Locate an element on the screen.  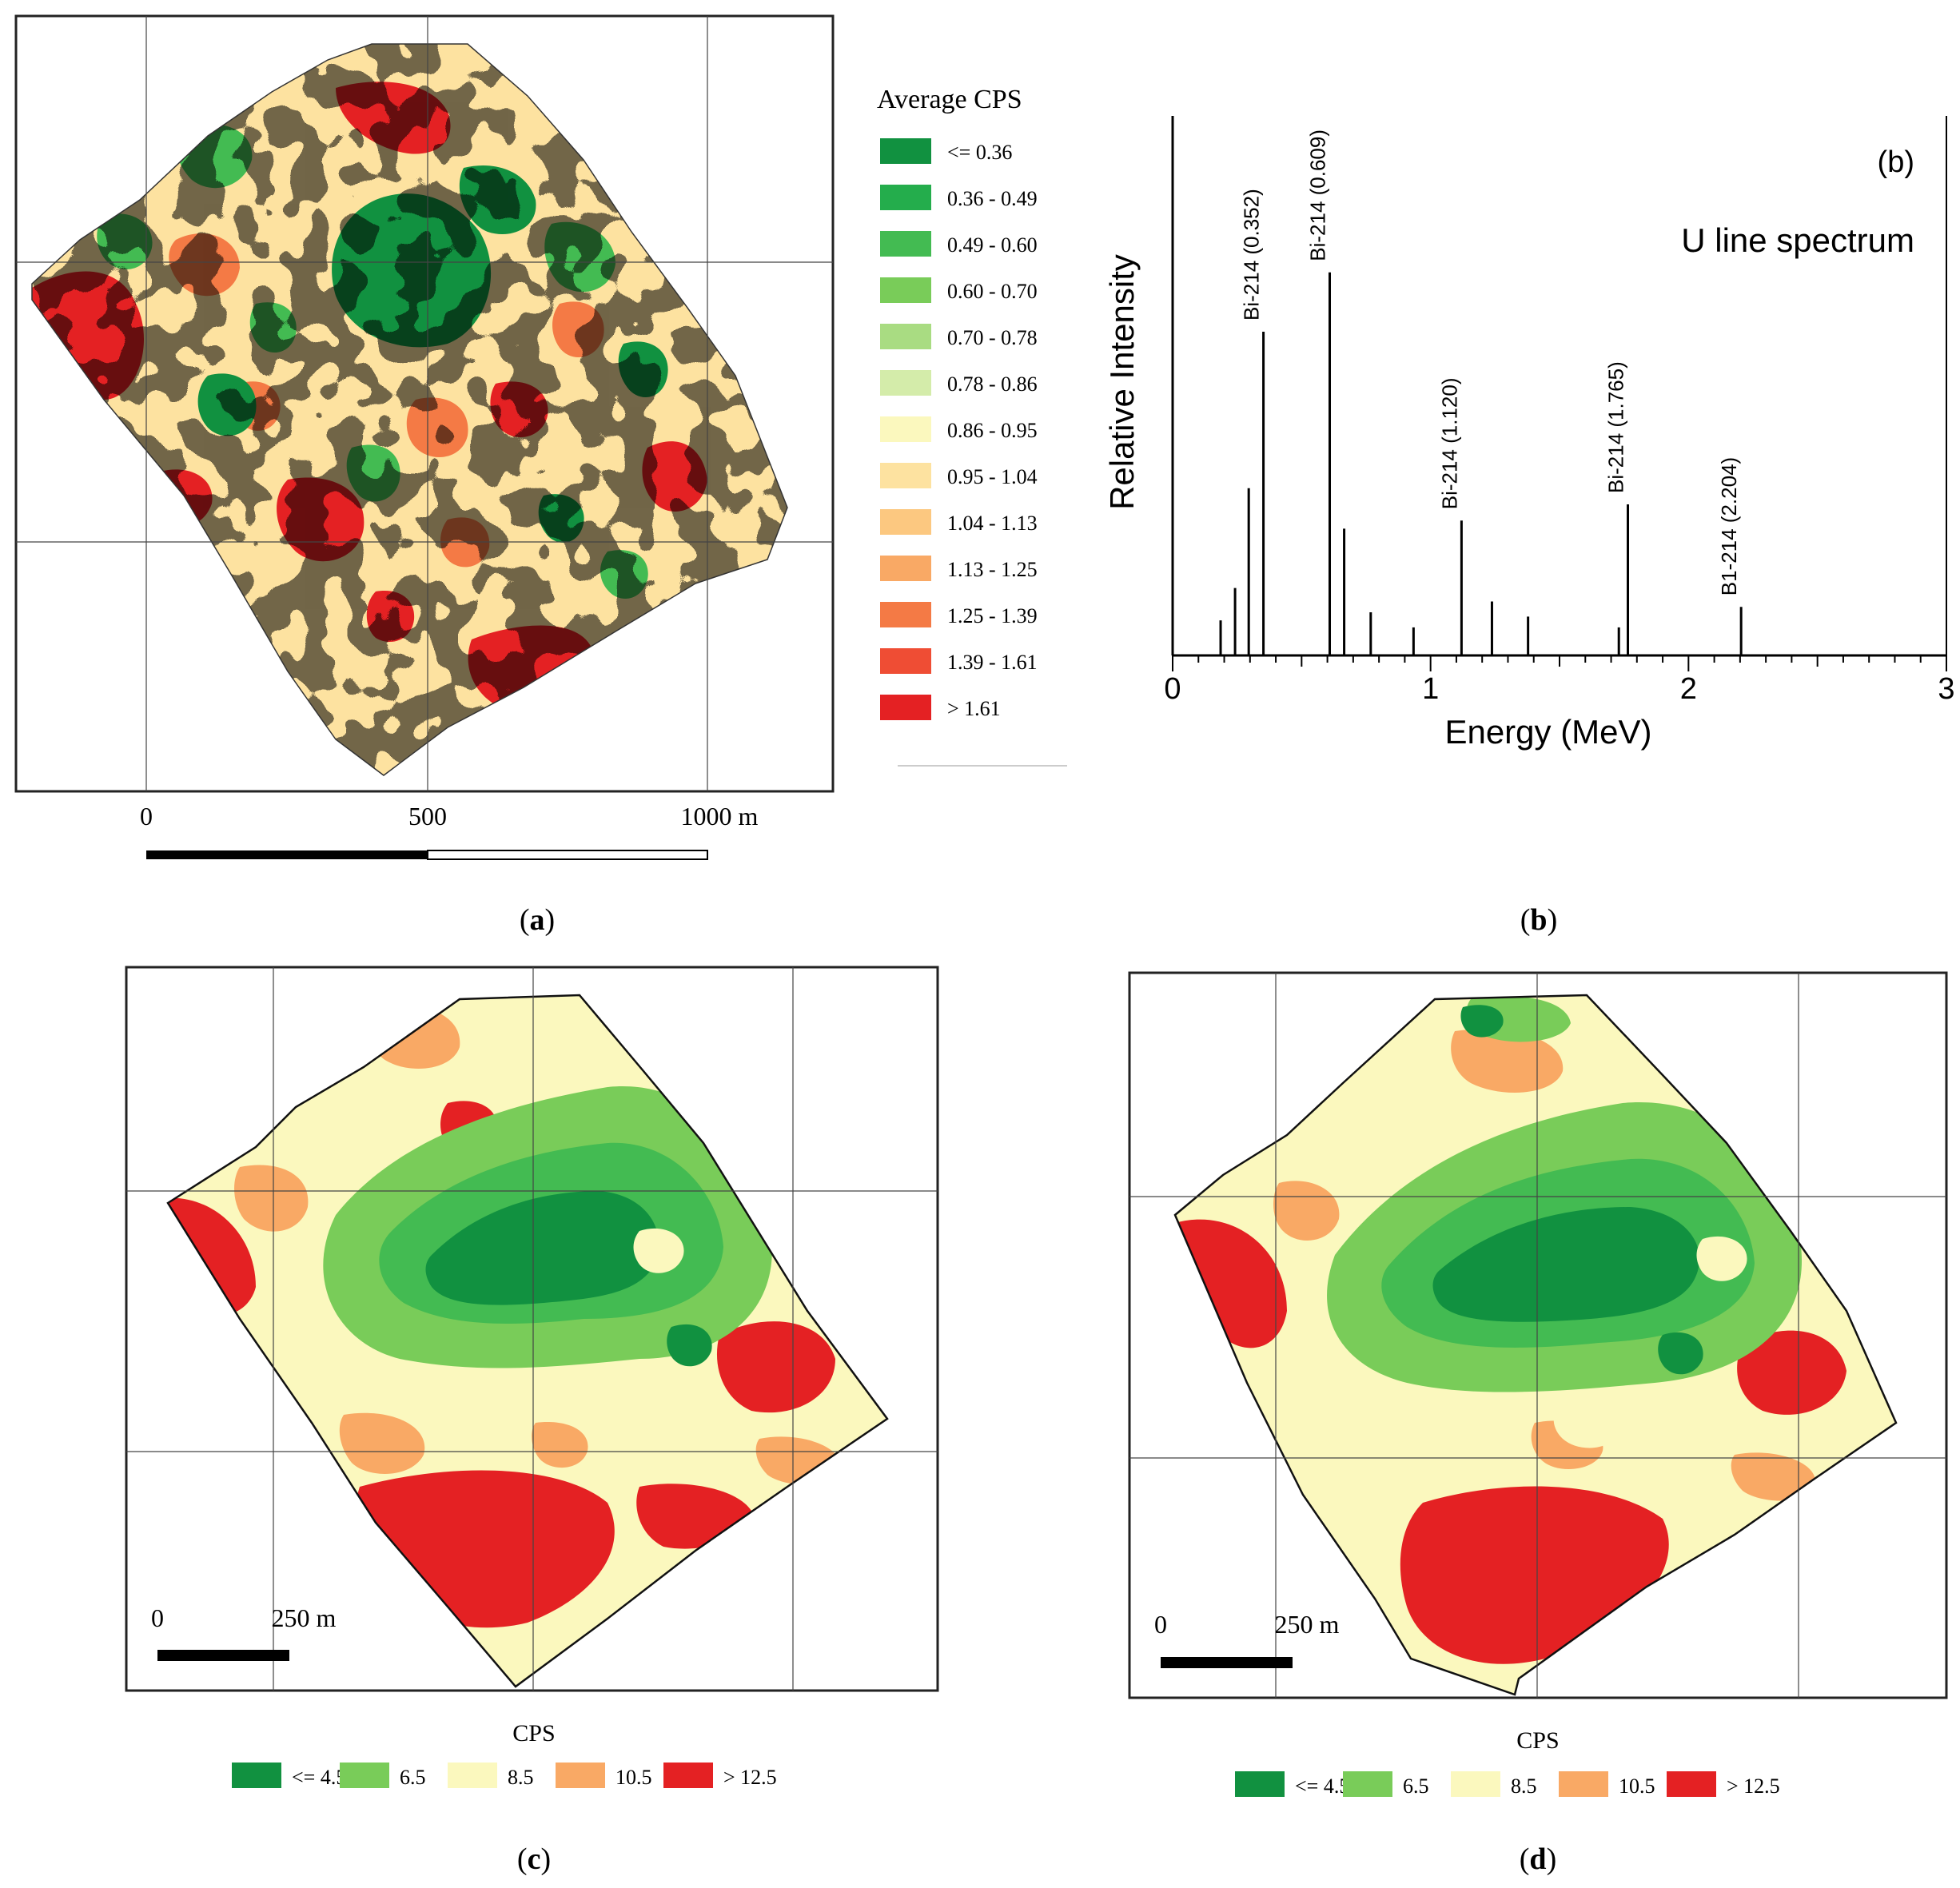
chart-tick-label-3: 3 is located at coordinates (1946, 689).